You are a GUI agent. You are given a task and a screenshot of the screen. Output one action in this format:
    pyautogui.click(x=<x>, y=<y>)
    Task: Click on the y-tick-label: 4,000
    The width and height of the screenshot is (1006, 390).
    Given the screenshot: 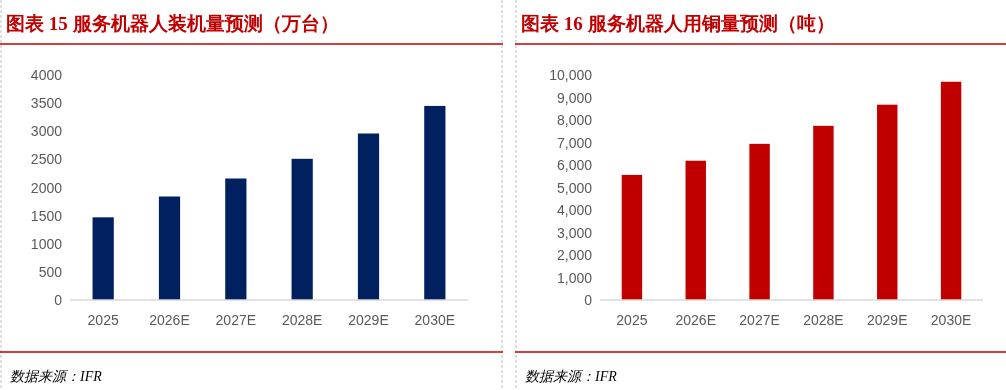 What is the action you would take?
    pyautogui.click(x=574, y=210)
    